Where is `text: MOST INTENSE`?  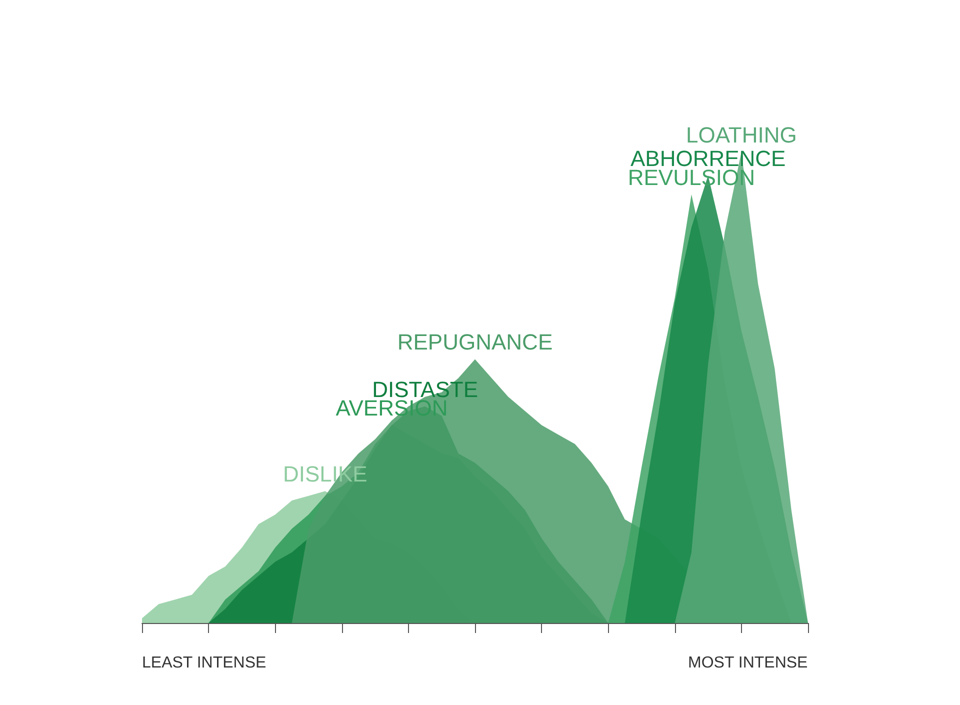 text: MOST INTENSE is located at coordinates (748, 663).